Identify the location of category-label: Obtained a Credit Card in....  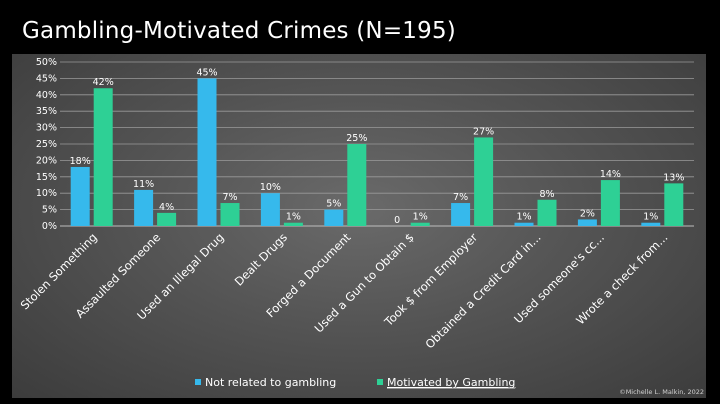
(482, 290).